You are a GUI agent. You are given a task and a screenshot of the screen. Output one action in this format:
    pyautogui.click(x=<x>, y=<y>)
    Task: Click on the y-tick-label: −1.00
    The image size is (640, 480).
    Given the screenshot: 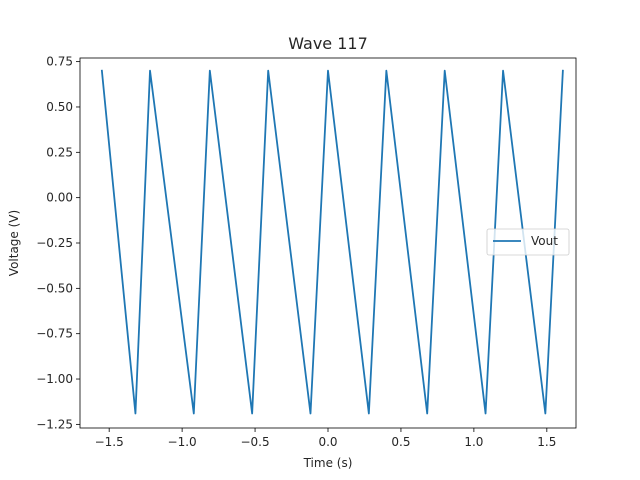 What is the action you would take?
    pyautogui.click(x=54, y=379)
    